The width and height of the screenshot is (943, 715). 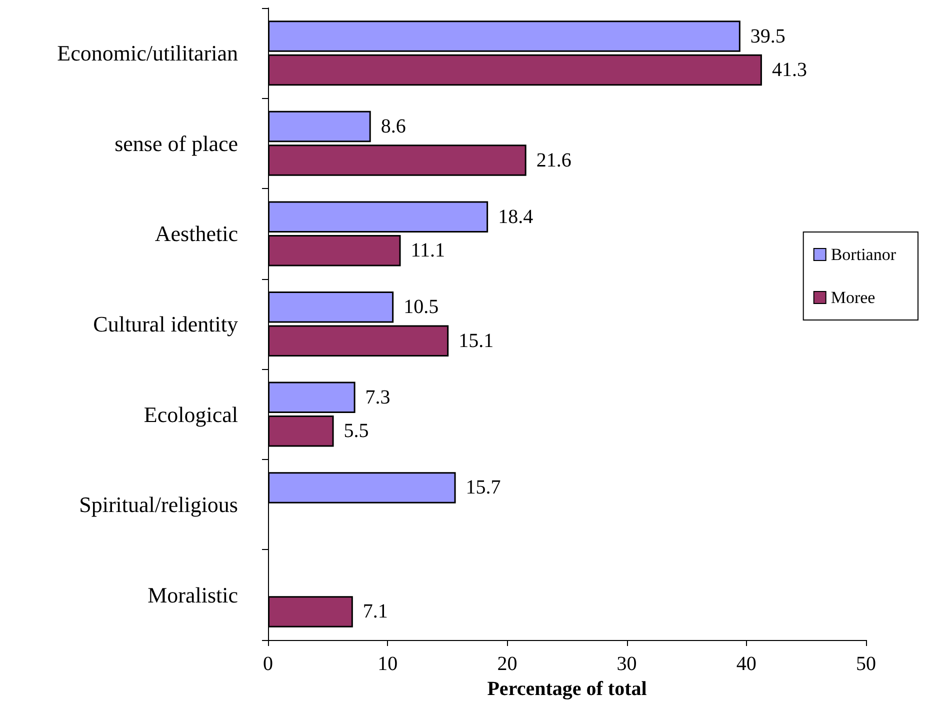 What do you see at coordinates (567, 689) in the screenshot?
I see `x-axis-title: Percentage of total` at bounding box center [567, 689].